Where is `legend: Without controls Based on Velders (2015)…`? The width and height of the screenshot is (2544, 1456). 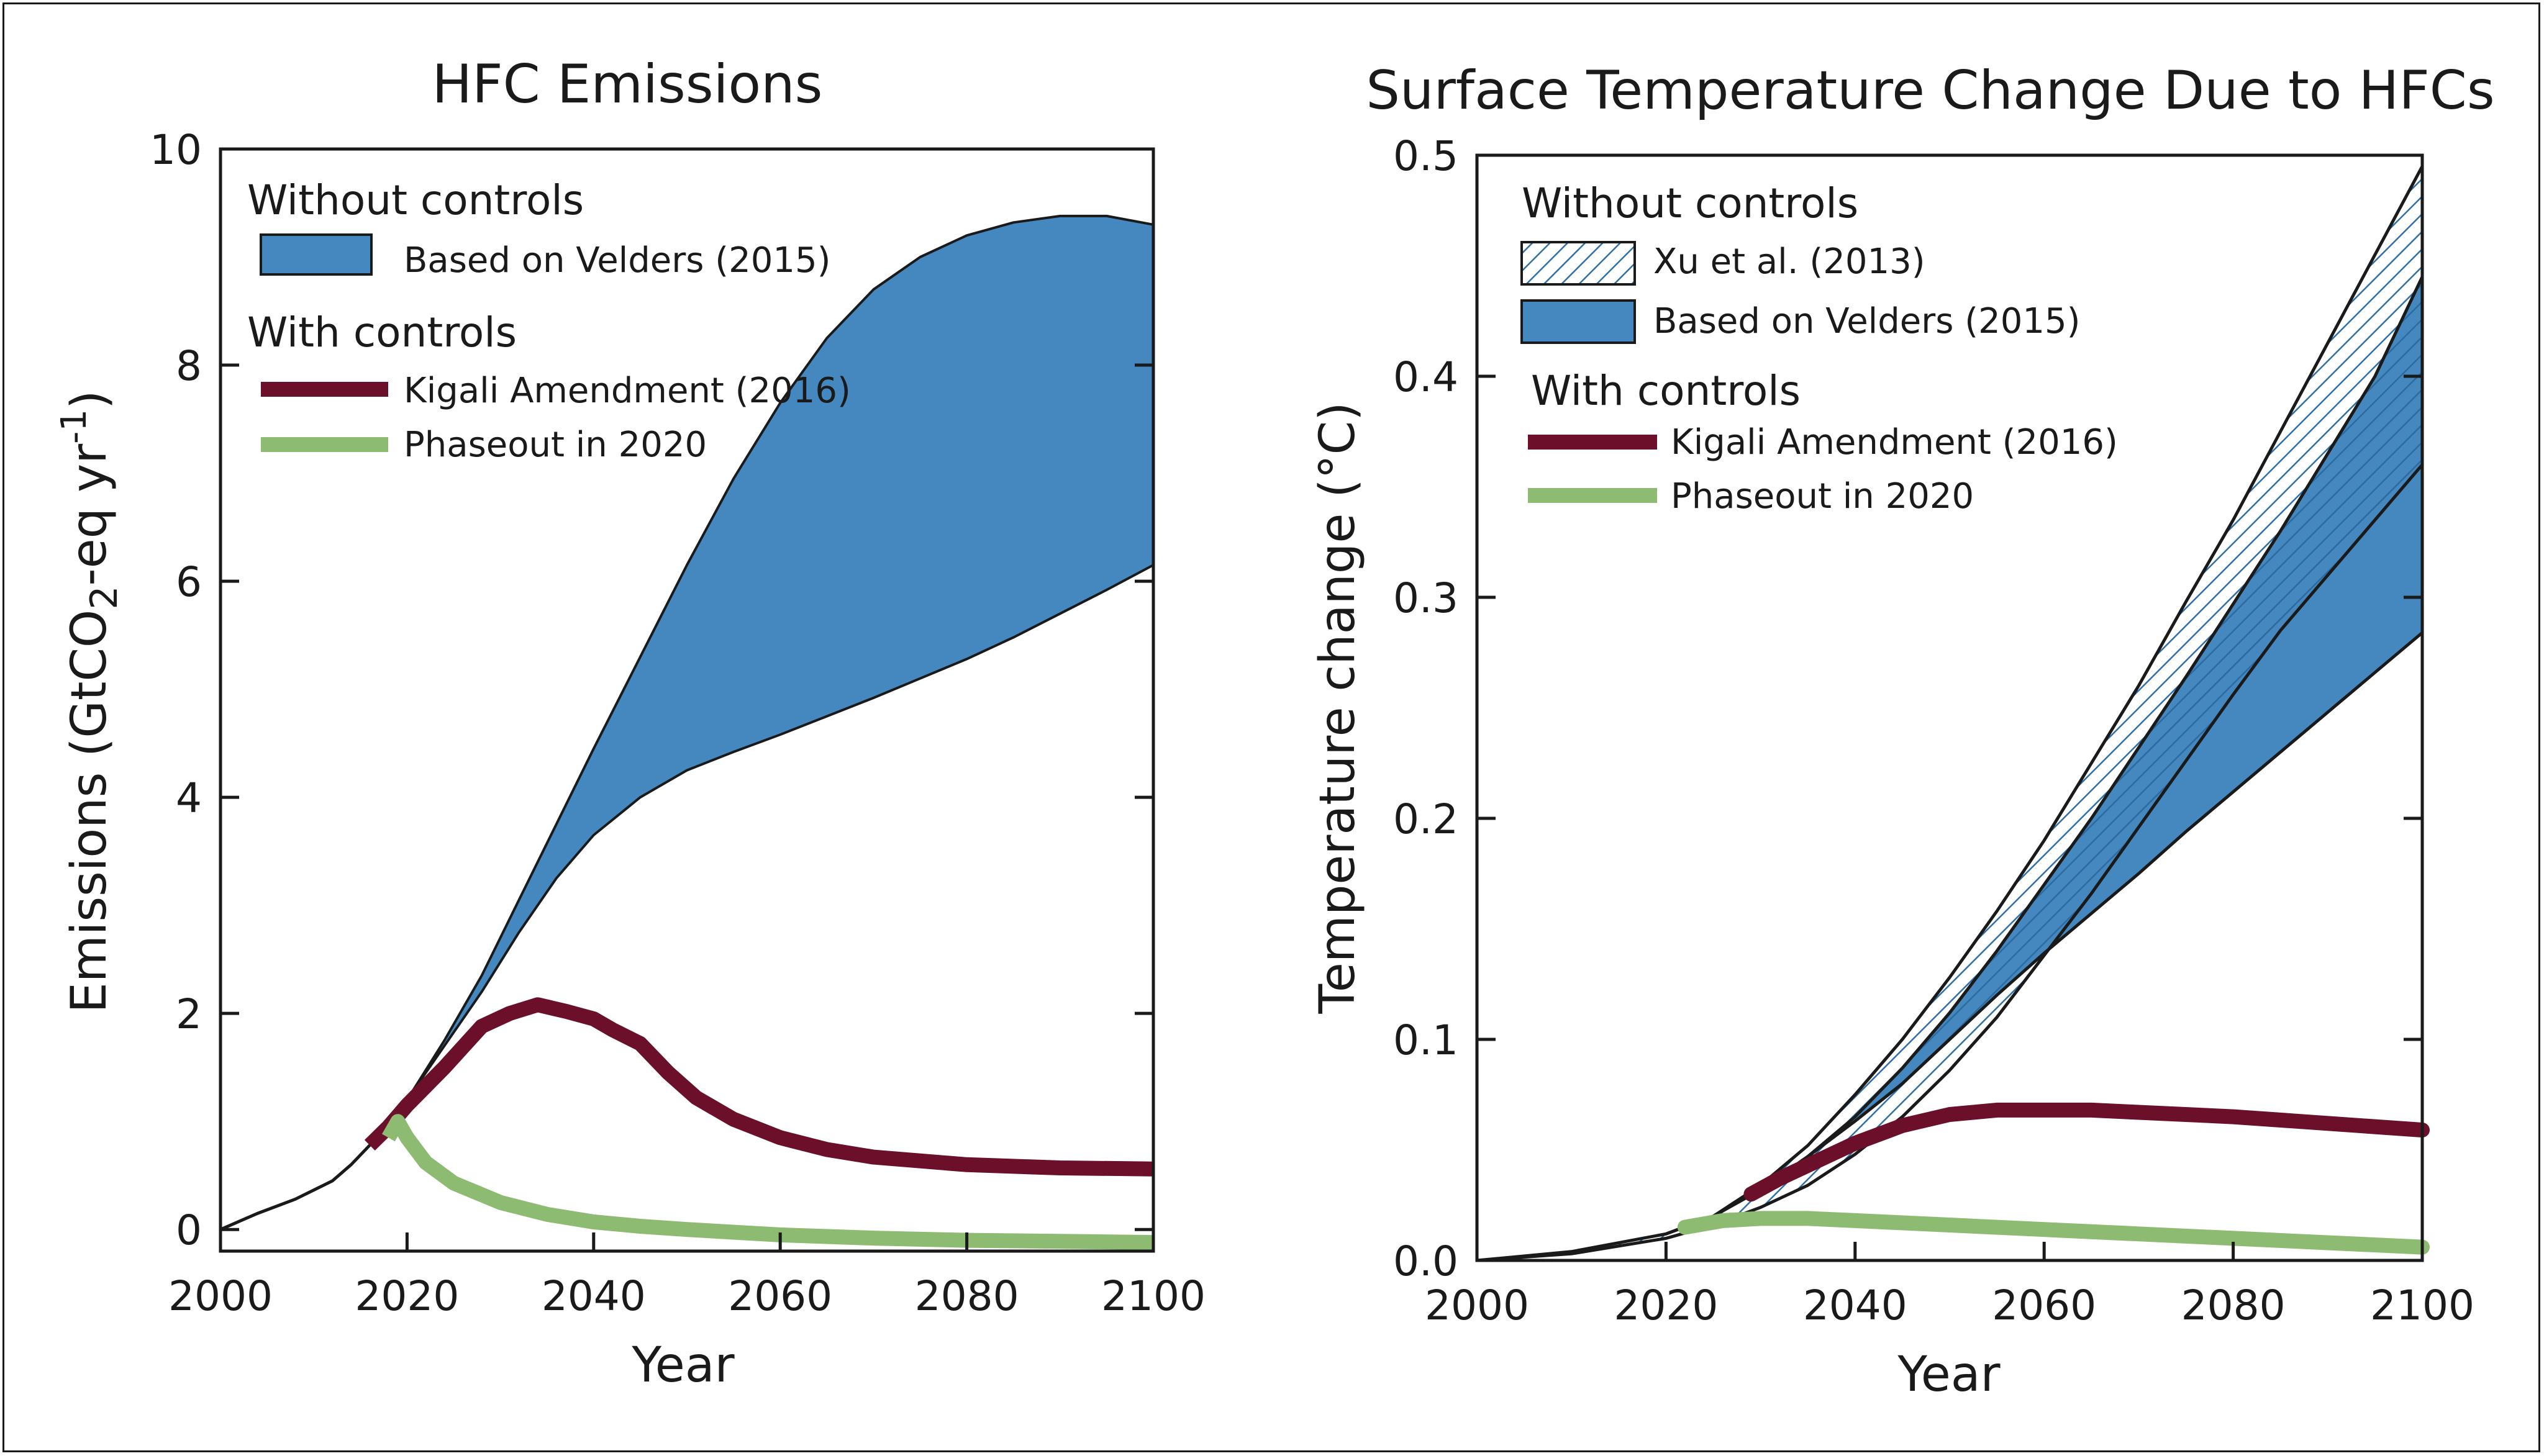 legend: Without controls Based on Velders (2015)… is located at coordinates (549, 320).